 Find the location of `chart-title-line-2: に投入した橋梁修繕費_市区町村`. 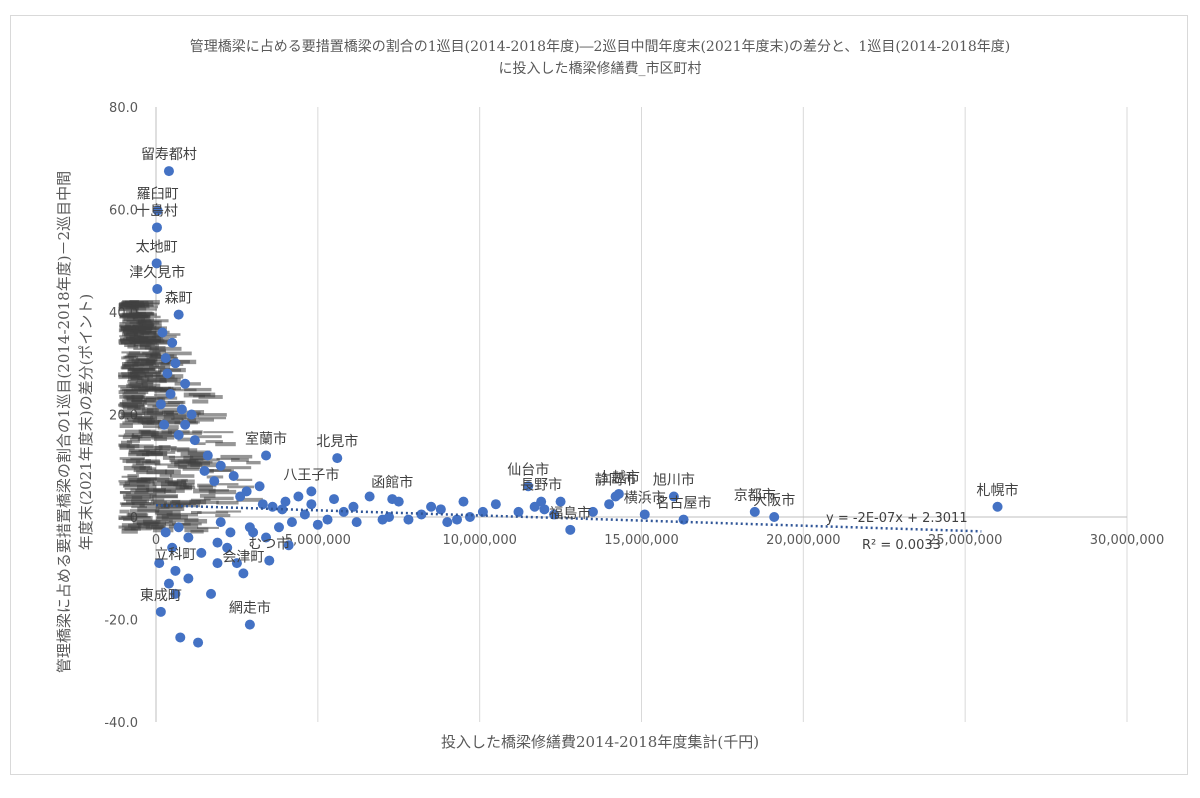

chart-title-line-2: に投入した橋梁修繕費_市区町村 is located at coordinates (600, 69).